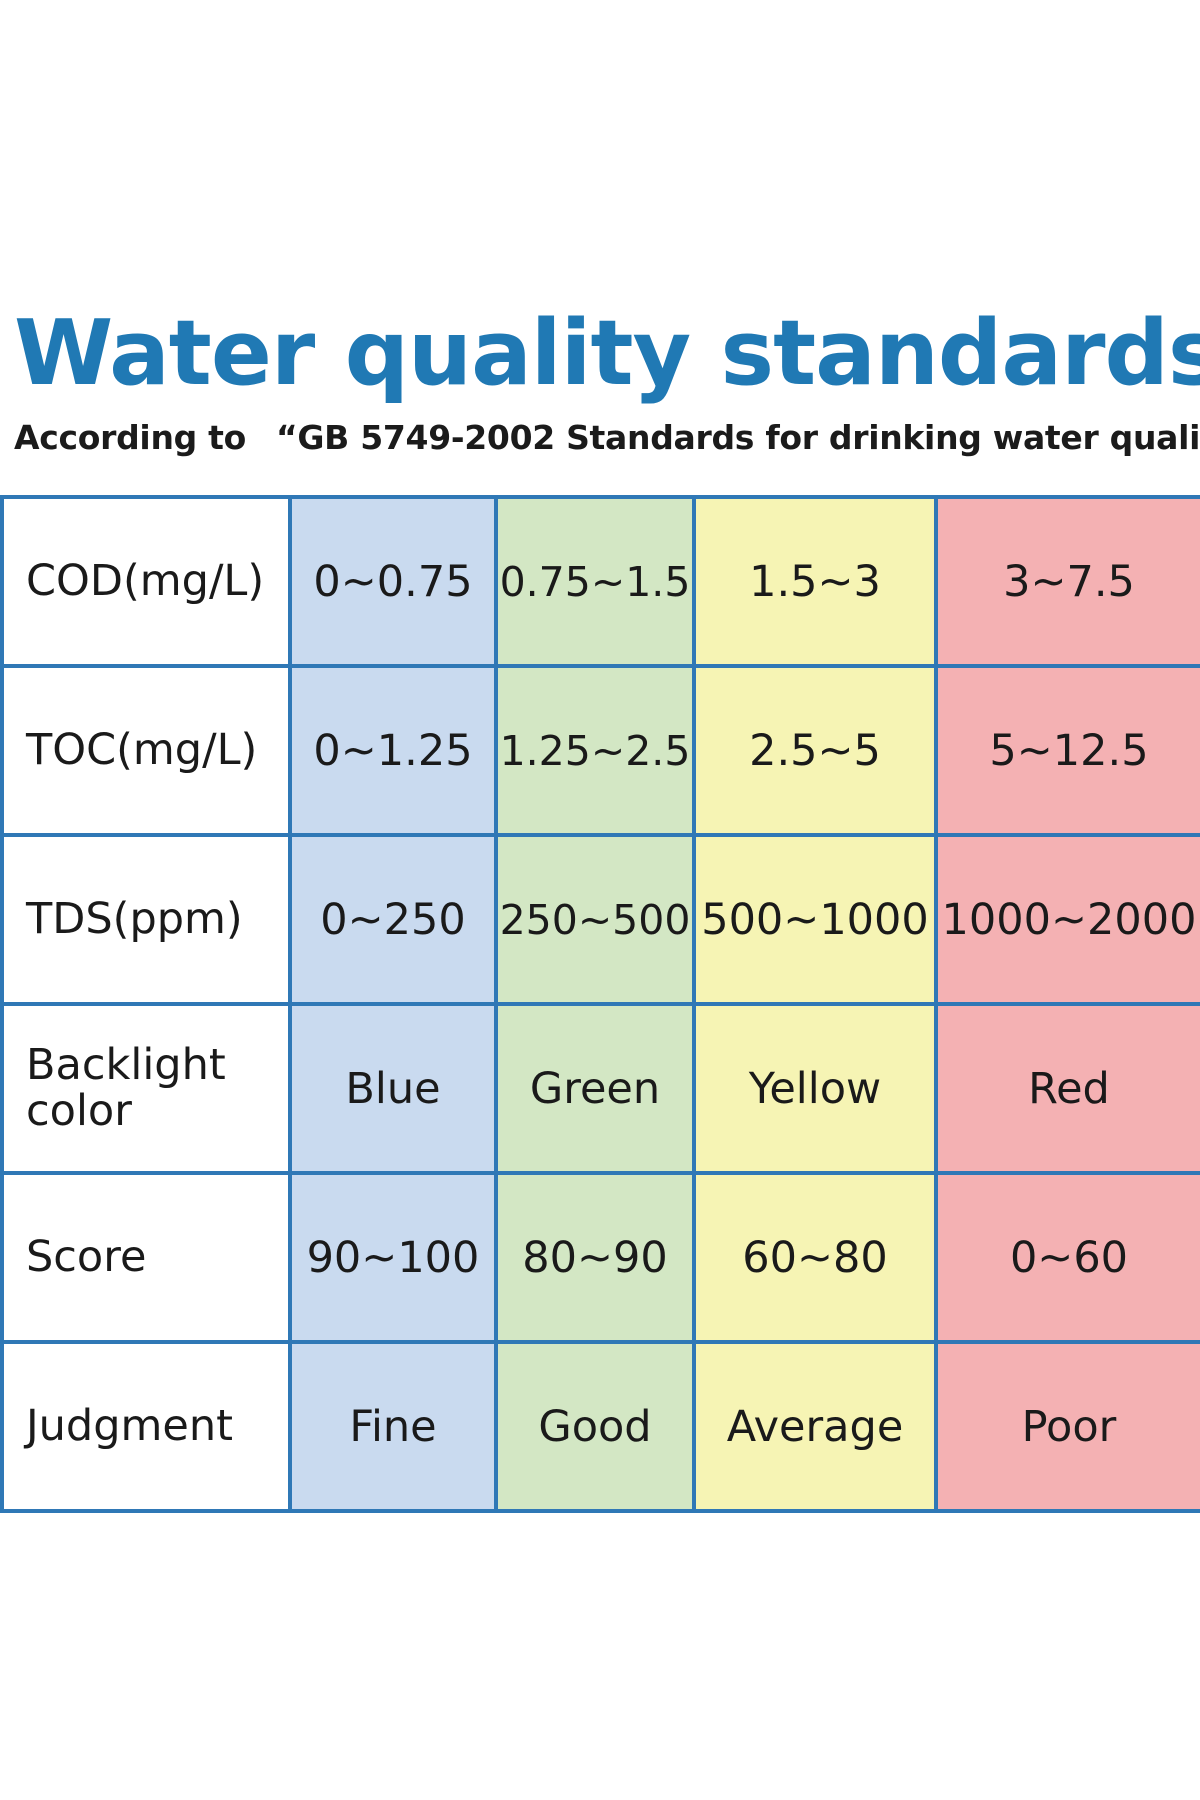 This screenshot has height=1800, width=1200. I want to click on table-cell: 1000~2000, so click(1067, 919).